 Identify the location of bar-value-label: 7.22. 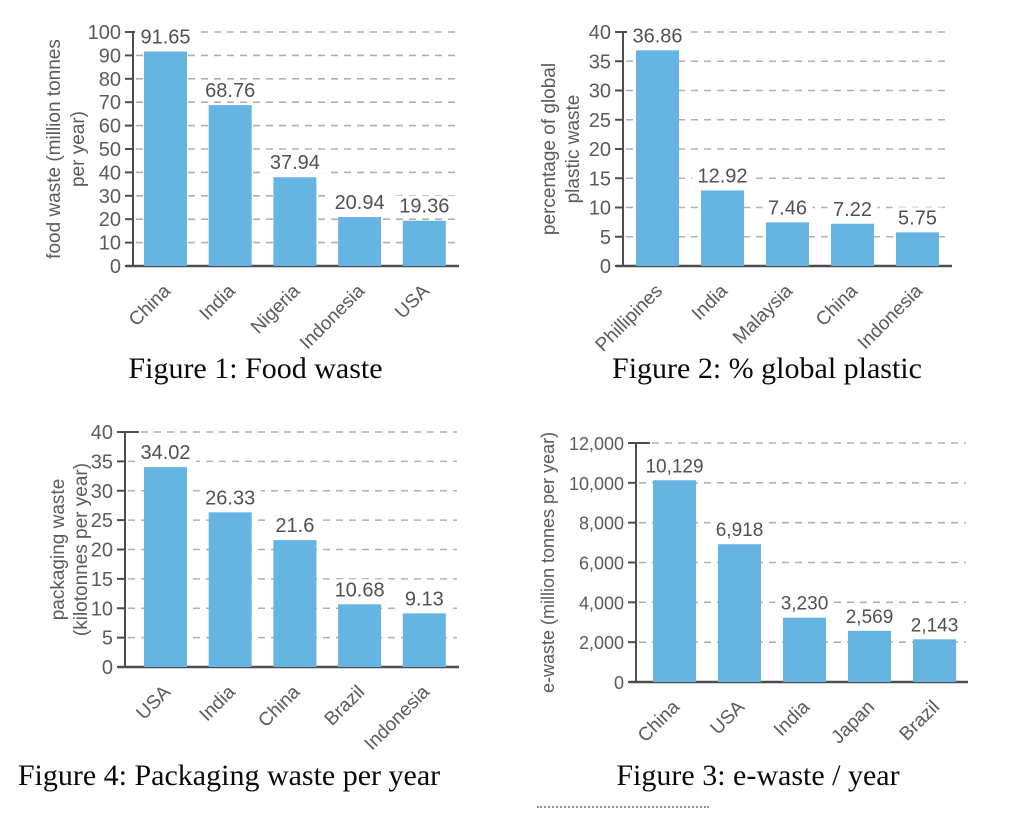
(852, 210).